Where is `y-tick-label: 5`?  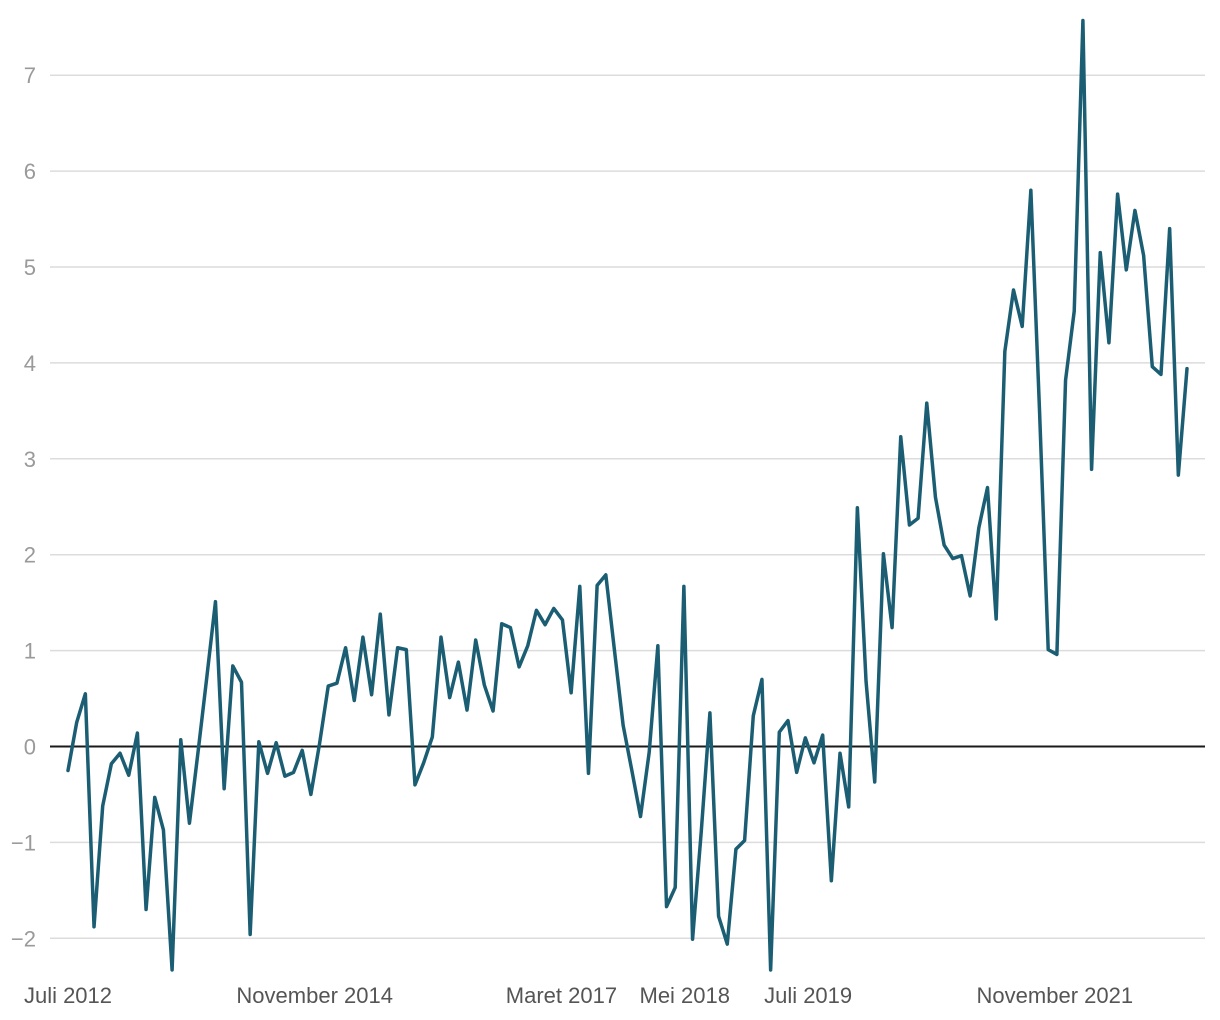 y-tick-label: 5 is located at coordinates (30, 267).